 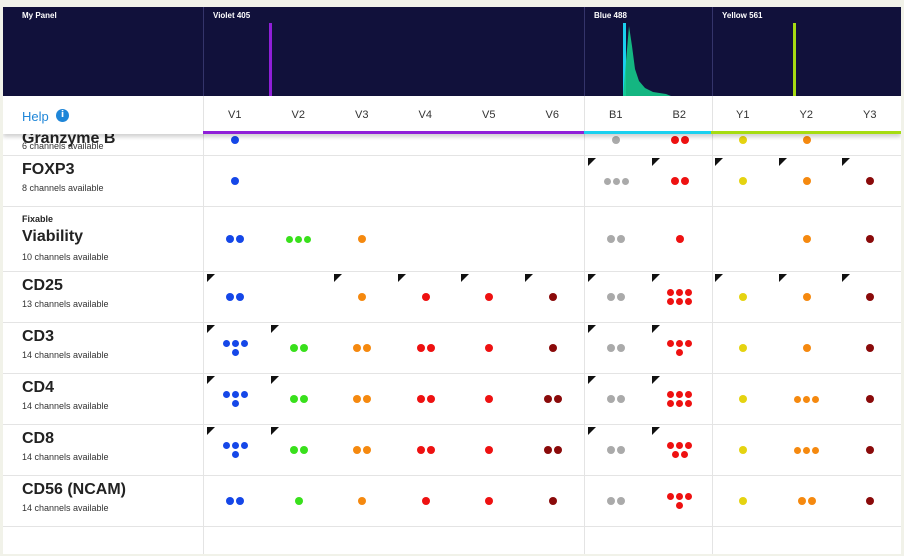 What do you see at coordinates (38, 387) in the screenshot?
I see `marker-name: CD4` at bounding box center [38, 387].